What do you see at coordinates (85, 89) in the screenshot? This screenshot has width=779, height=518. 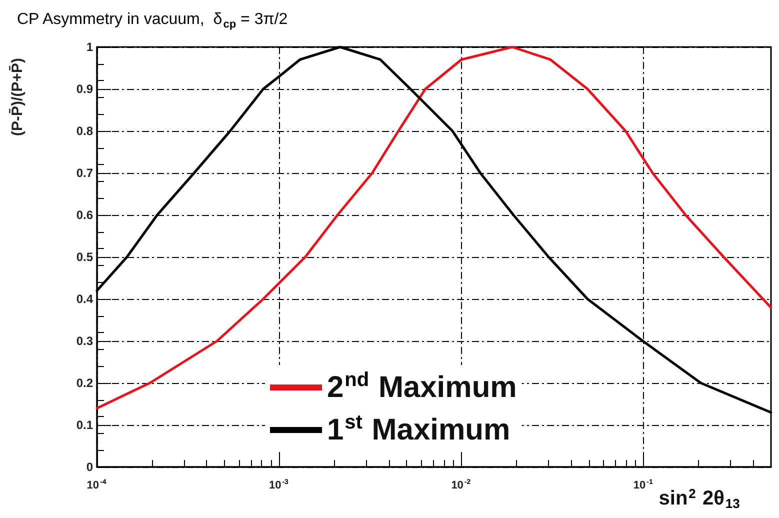 I see `y-tick-label: 0.9` at bounding box center [85, 89].